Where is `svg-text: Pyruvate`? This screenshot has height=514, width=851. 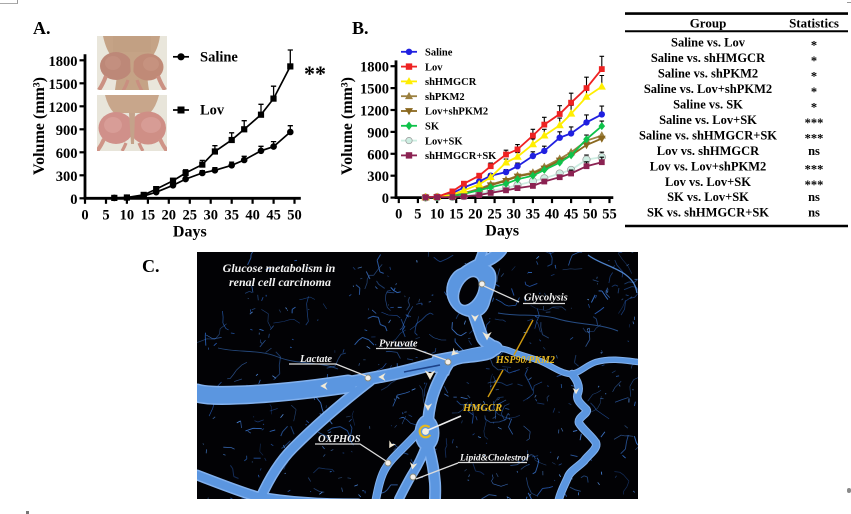 svg-text: Pyruvate is located at coordinates (398, 344).